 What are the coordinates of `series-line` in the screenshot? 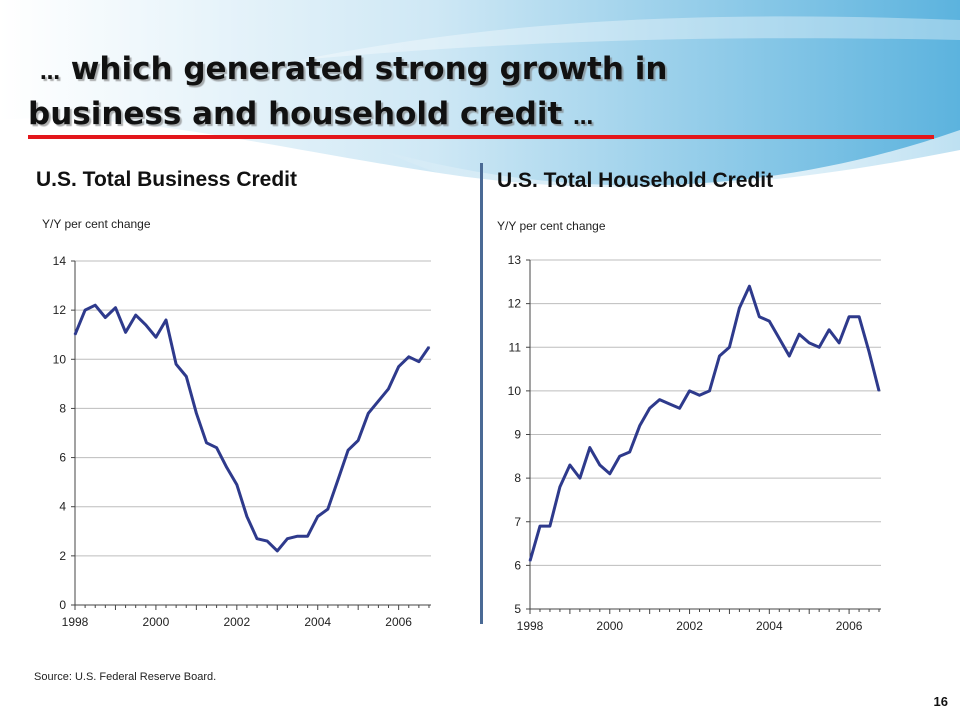 It's located at (704, 423).